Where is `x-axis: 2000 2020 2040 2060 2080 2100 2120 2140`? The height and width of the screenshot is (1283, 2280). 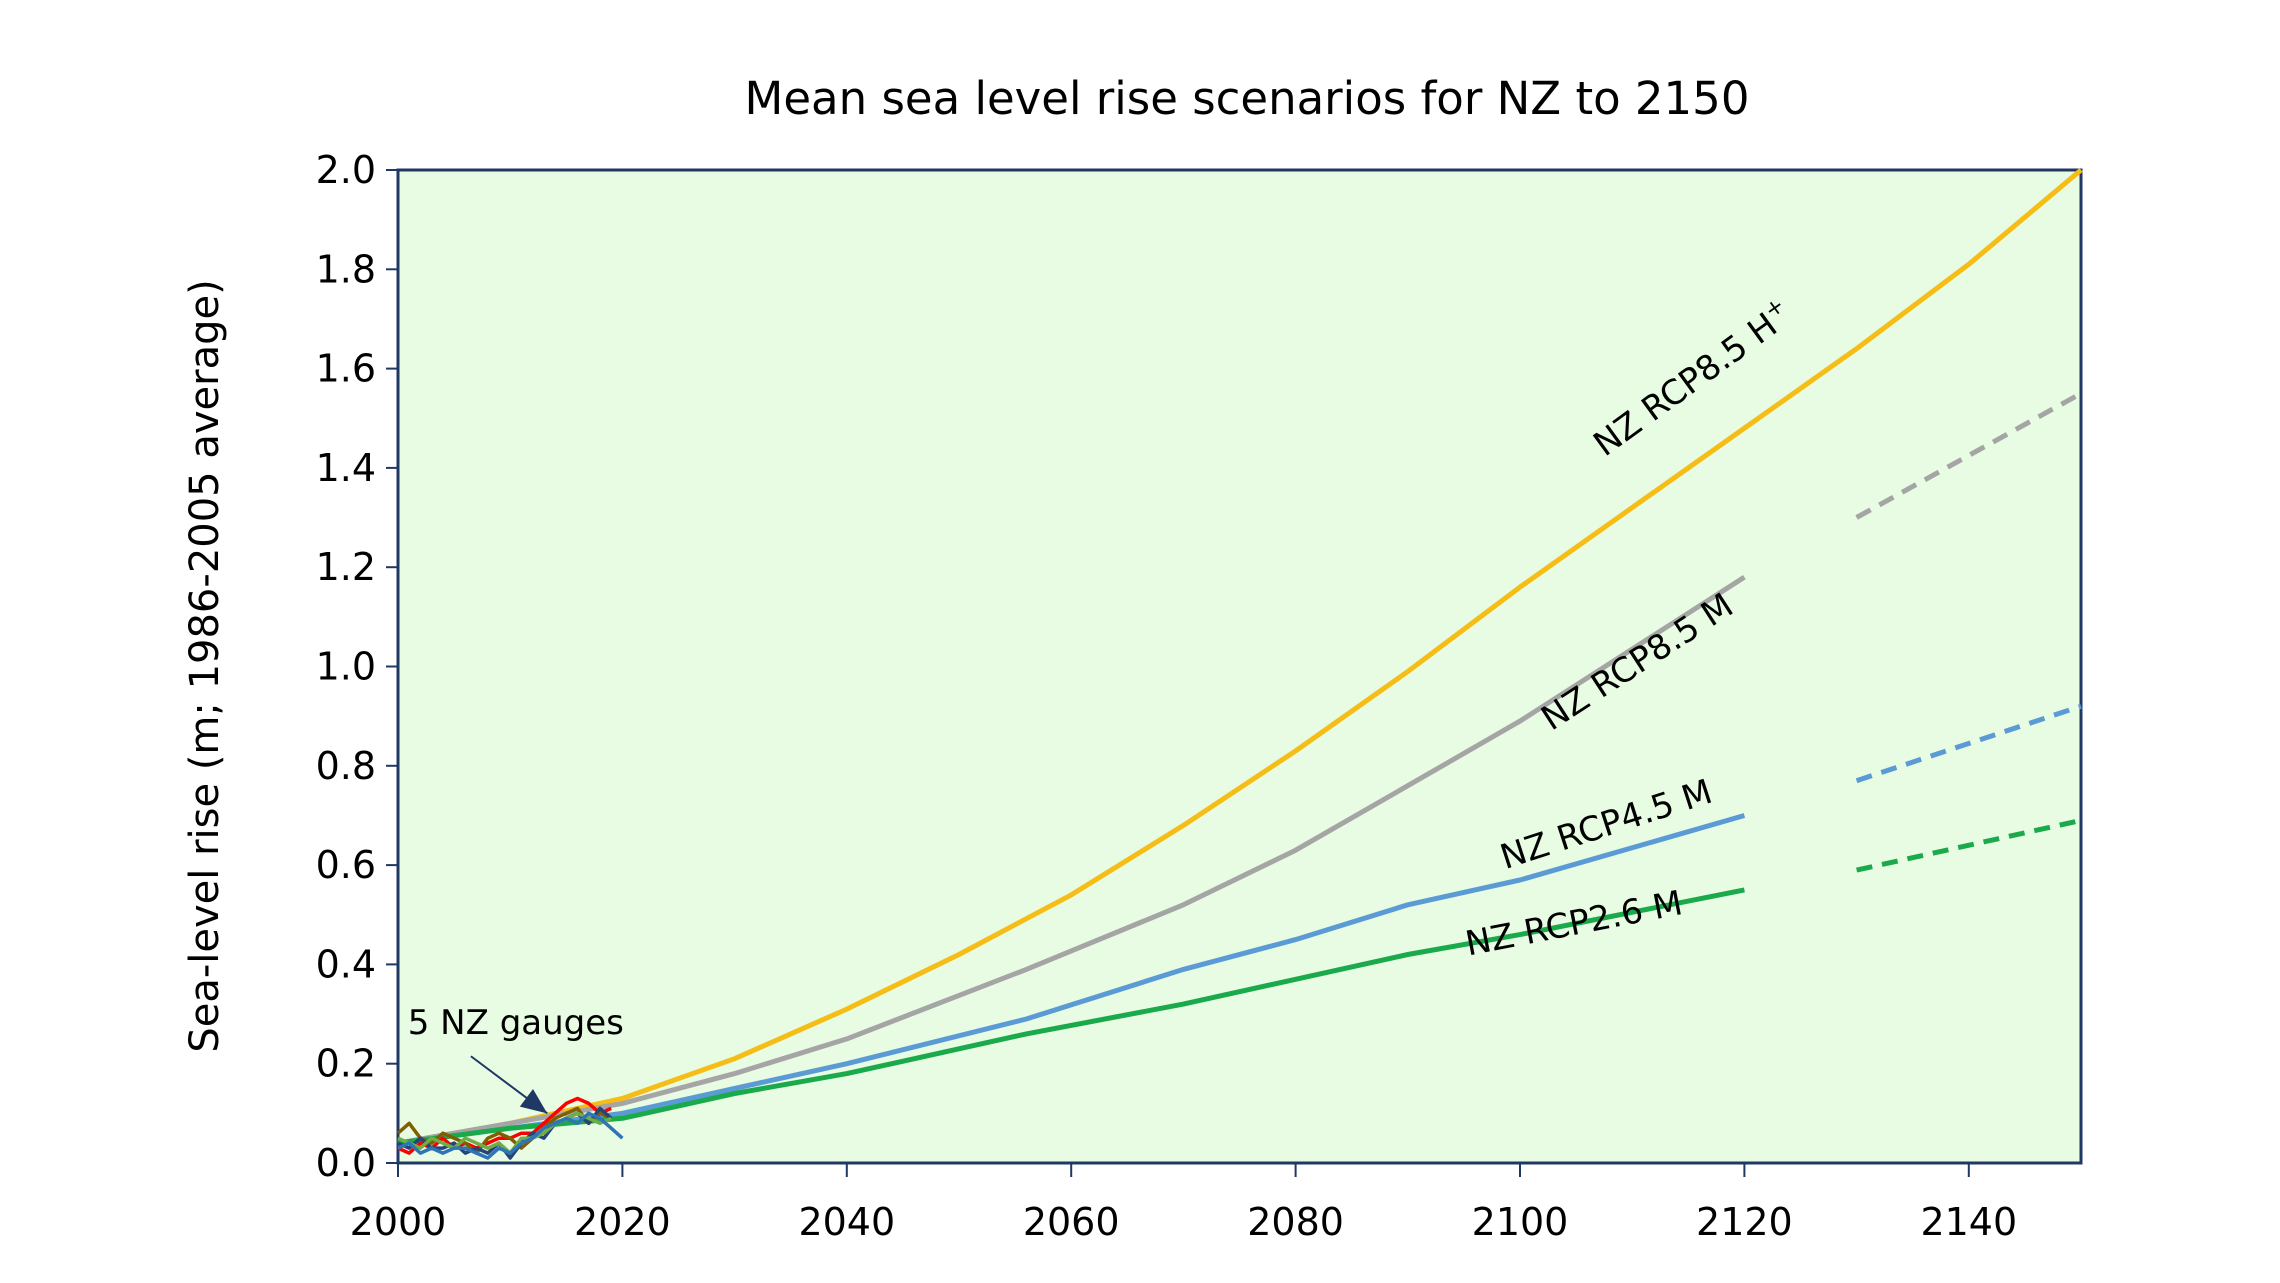 x-axis: 2000 2020 2040 2060 2080 2100 2120 2140 is located at coordinates (1183, 1203).